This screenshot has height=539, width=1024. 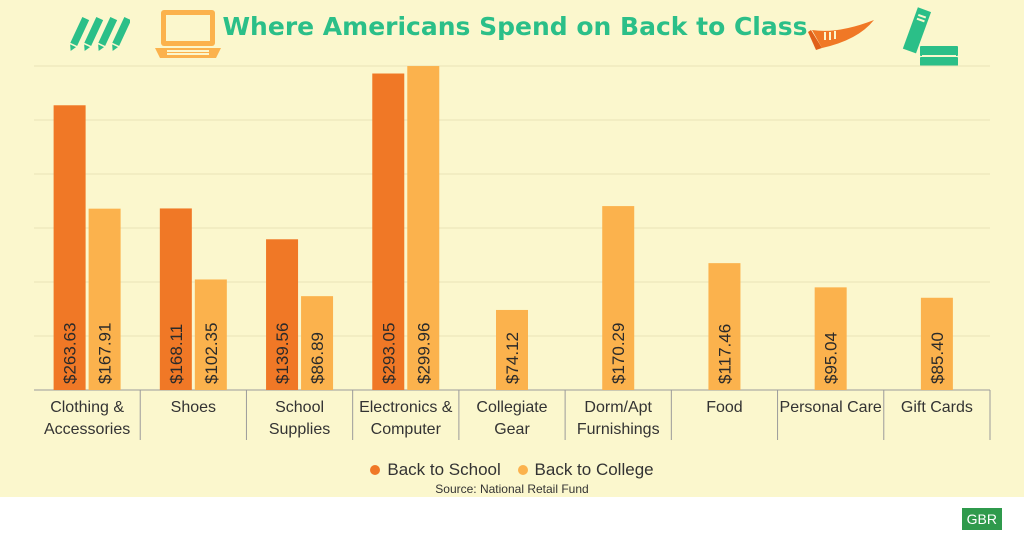 What do you see at coordinates (831, 407) in the screenshot?
I see `category-label: Personal Care` at bounding box center [831, 407].